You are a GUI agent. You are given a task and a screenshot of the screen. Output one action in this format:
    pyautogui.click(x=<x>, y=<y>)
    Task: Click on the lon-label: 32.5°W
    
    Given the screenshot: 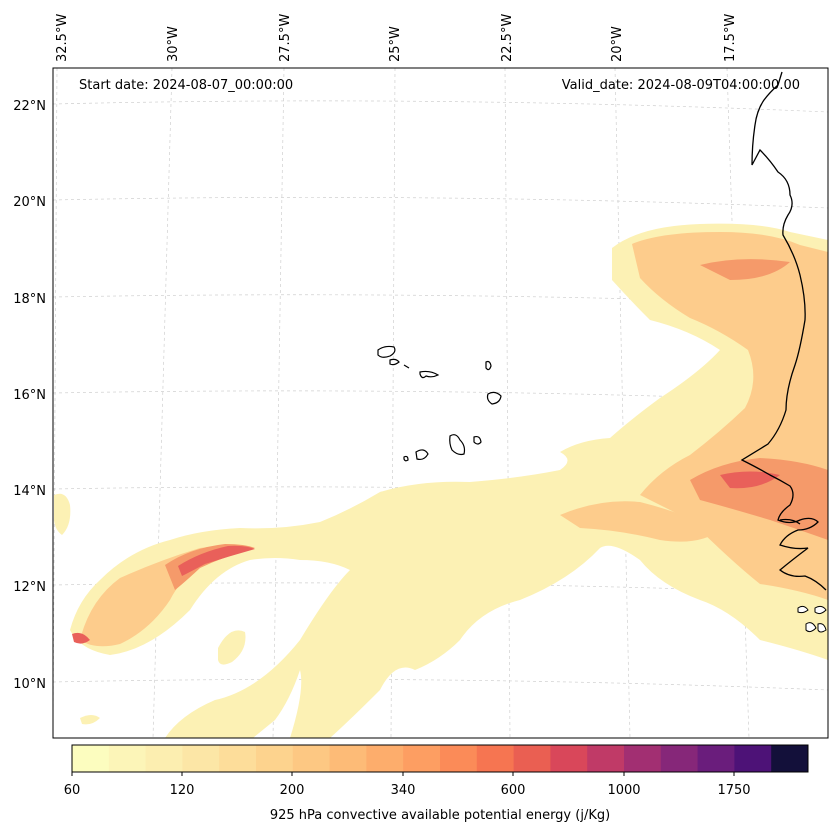 What is the action you would take?
    pyautogui.click(x=62, y=38)
    